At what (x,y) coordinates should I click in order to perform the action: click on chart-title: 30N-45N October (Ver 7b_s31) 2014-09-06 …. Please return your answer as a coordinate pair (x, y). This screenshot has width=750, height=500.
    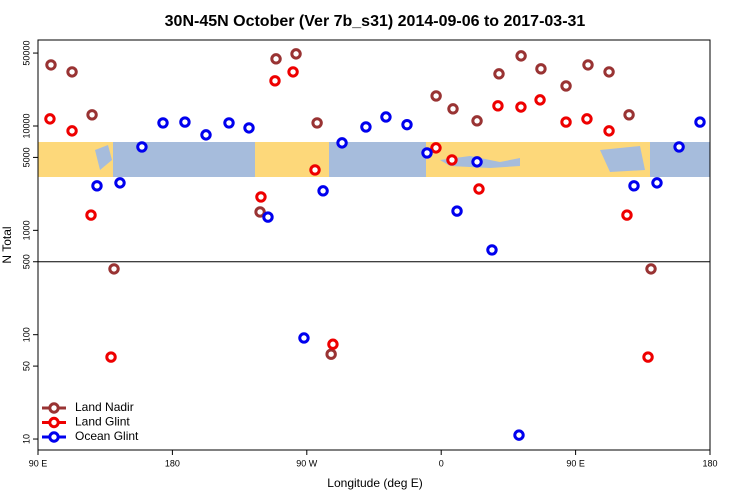
    Looking at the image, I should click on (375, 21).